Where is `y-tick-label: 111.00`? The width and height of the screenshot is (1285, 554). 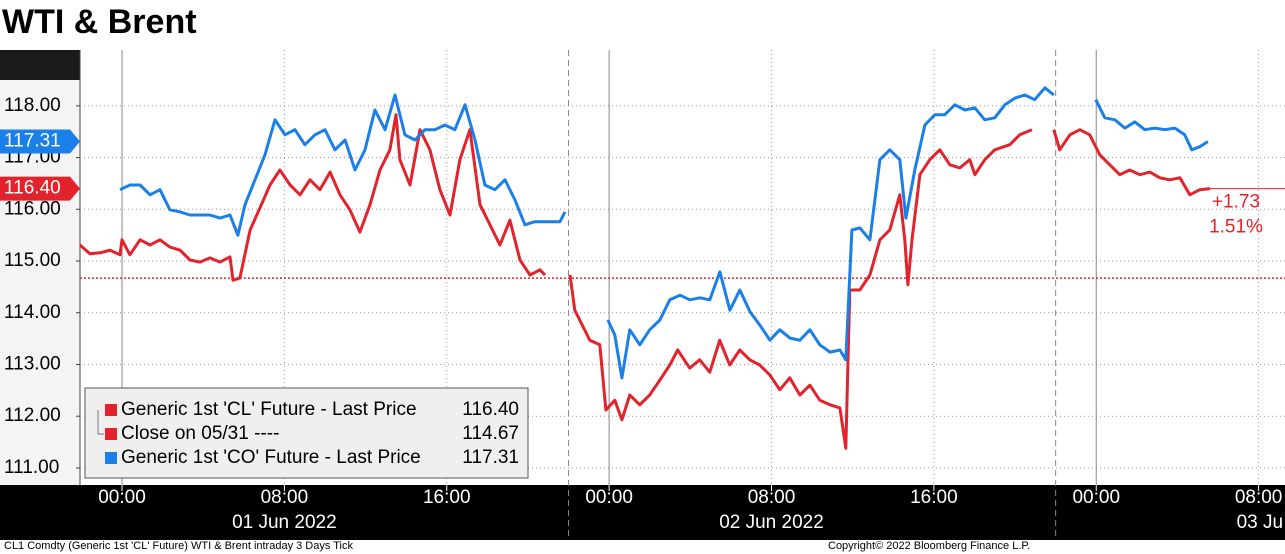
y-tick-label: 111.00 is located at coordinates (31, 467).